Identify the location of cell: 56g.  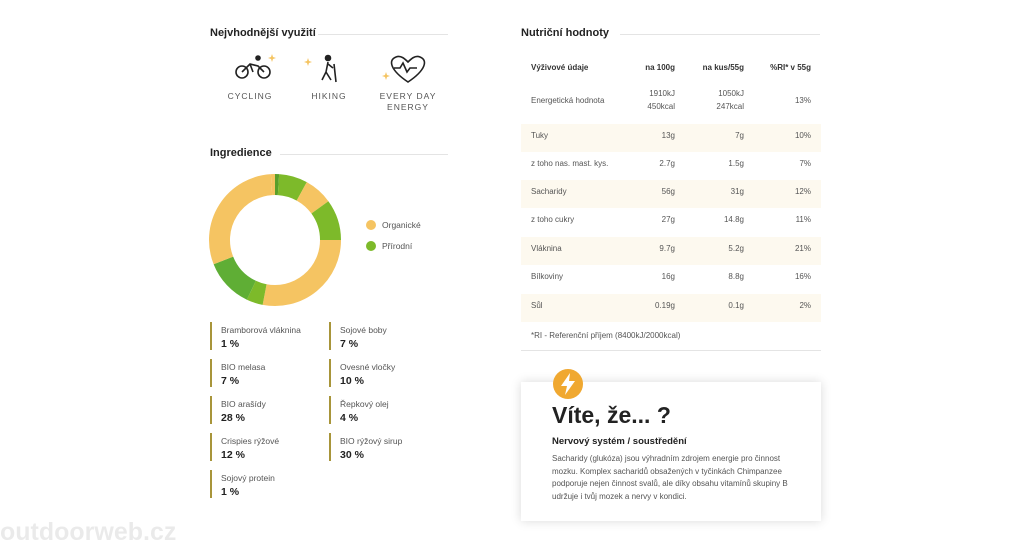
(668, 191).